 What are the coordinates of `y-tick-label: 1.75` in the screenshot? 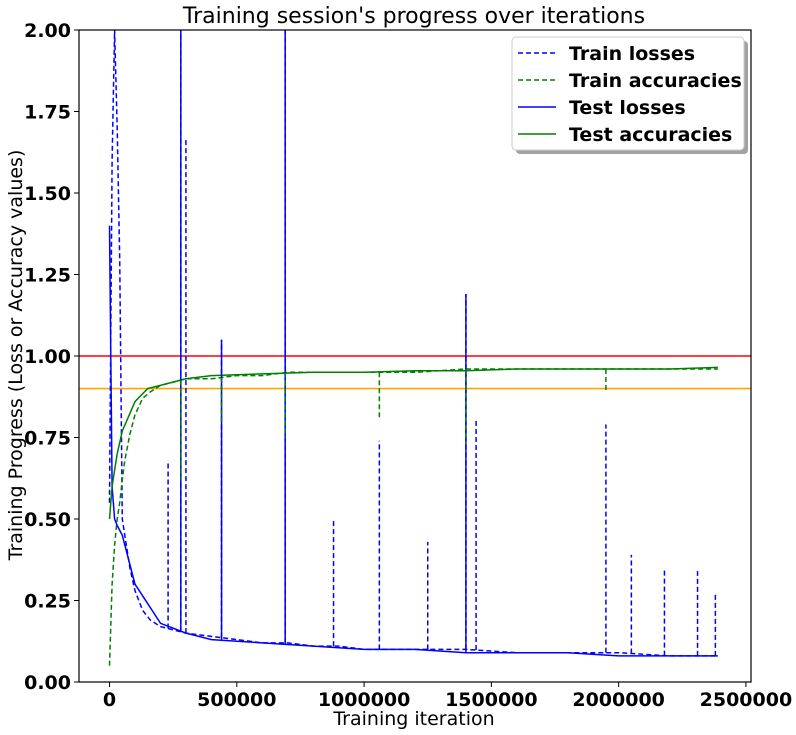 It's located at (47, 113).